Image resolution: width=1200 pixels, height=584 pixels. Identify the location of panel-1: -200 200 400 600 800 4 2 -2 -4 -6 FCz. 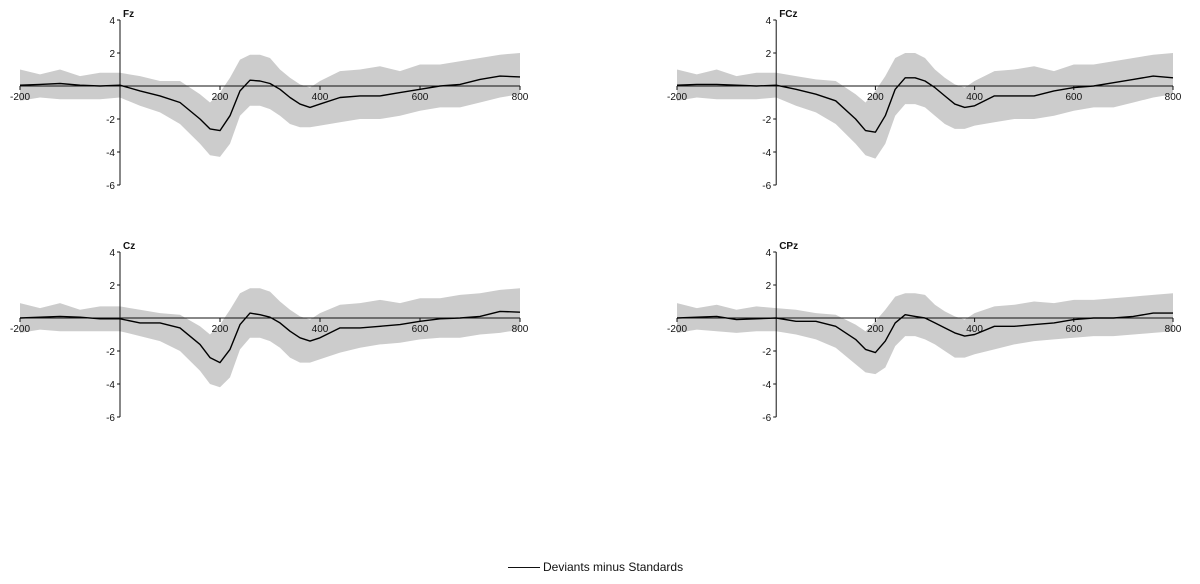
(924, 100).